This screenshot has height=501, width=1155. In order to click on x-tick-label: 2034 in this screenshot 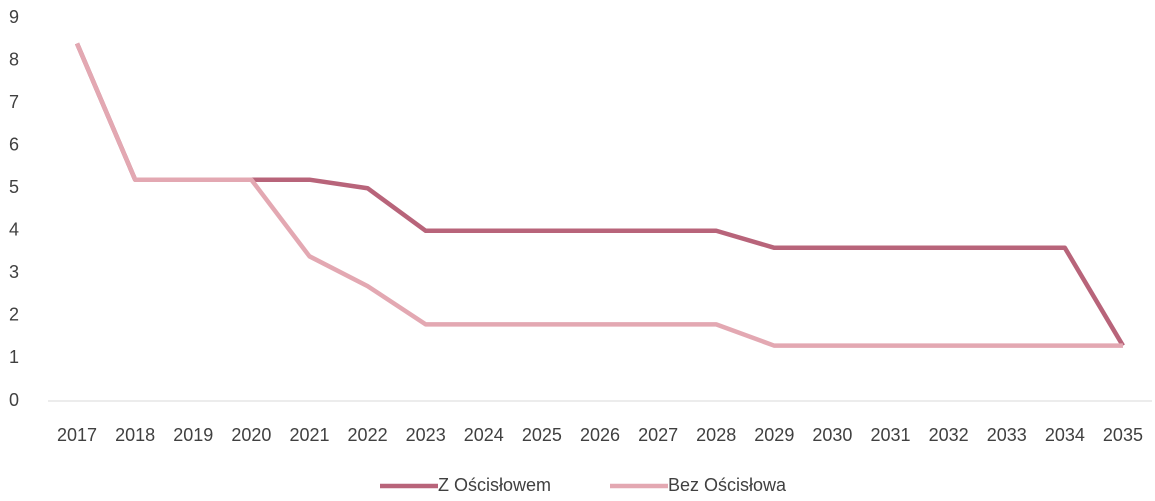, I will do `click(1065, 435)`.